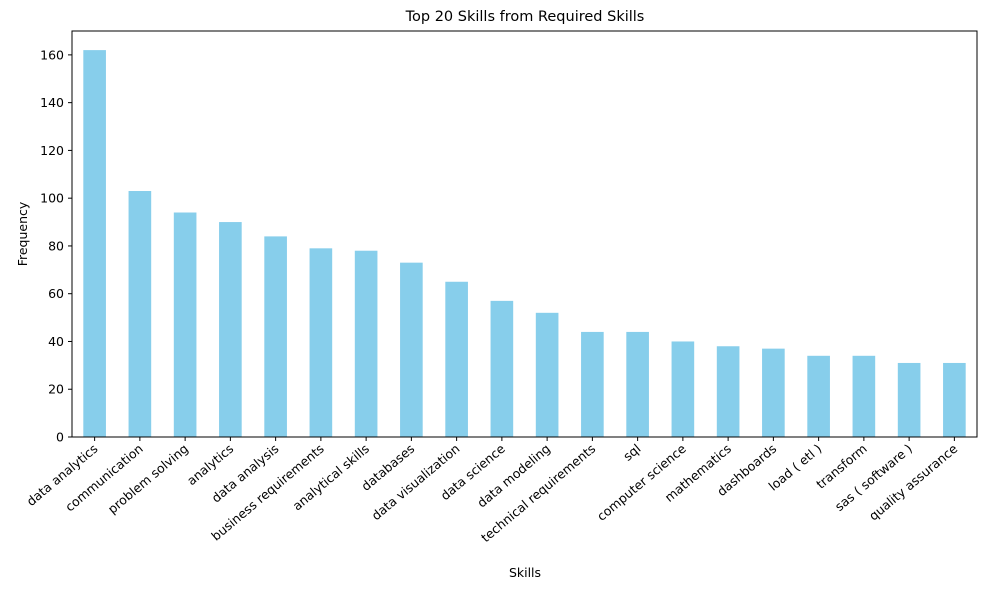 This screenshot has width=986, height=590. Describe the element at coordinates (56, 293) in the screenshot. I see `y-tick-label: 60` at that location.